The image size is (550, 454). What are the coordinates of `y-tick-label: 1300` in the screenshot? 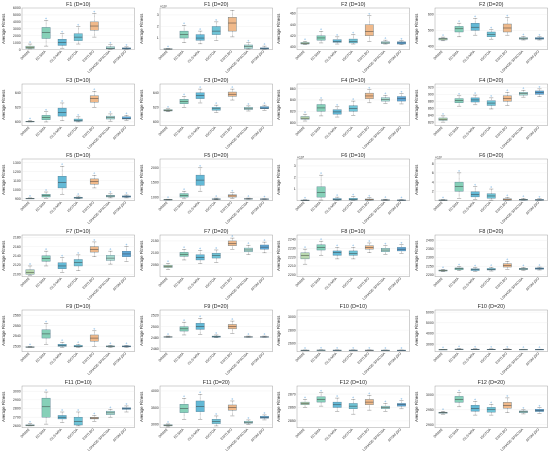 It's located at (17, 163).